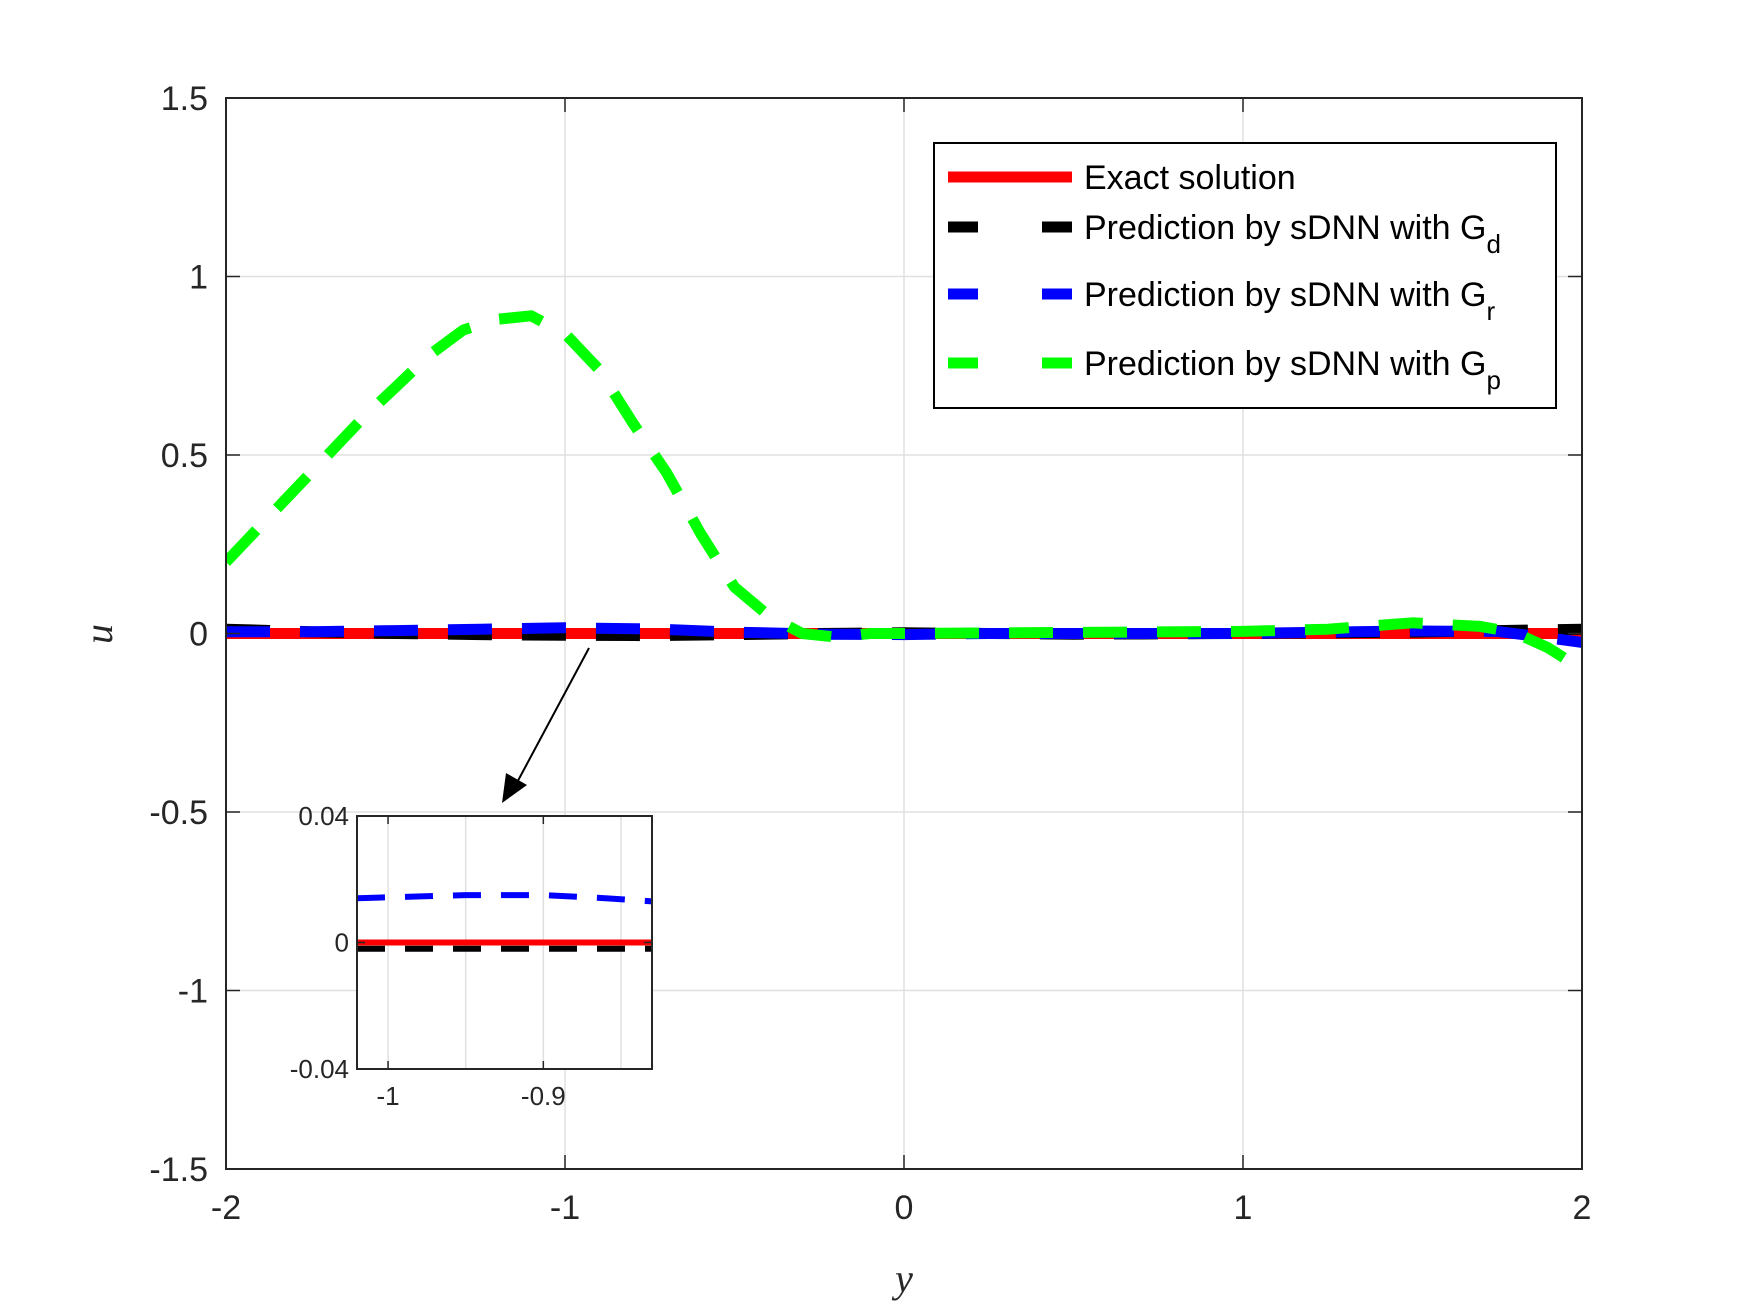 The image size is (1743, 1308). Describe the element at coordinates (902, 1278) in the screenshot. I see `x-axis-title: y` at that location.